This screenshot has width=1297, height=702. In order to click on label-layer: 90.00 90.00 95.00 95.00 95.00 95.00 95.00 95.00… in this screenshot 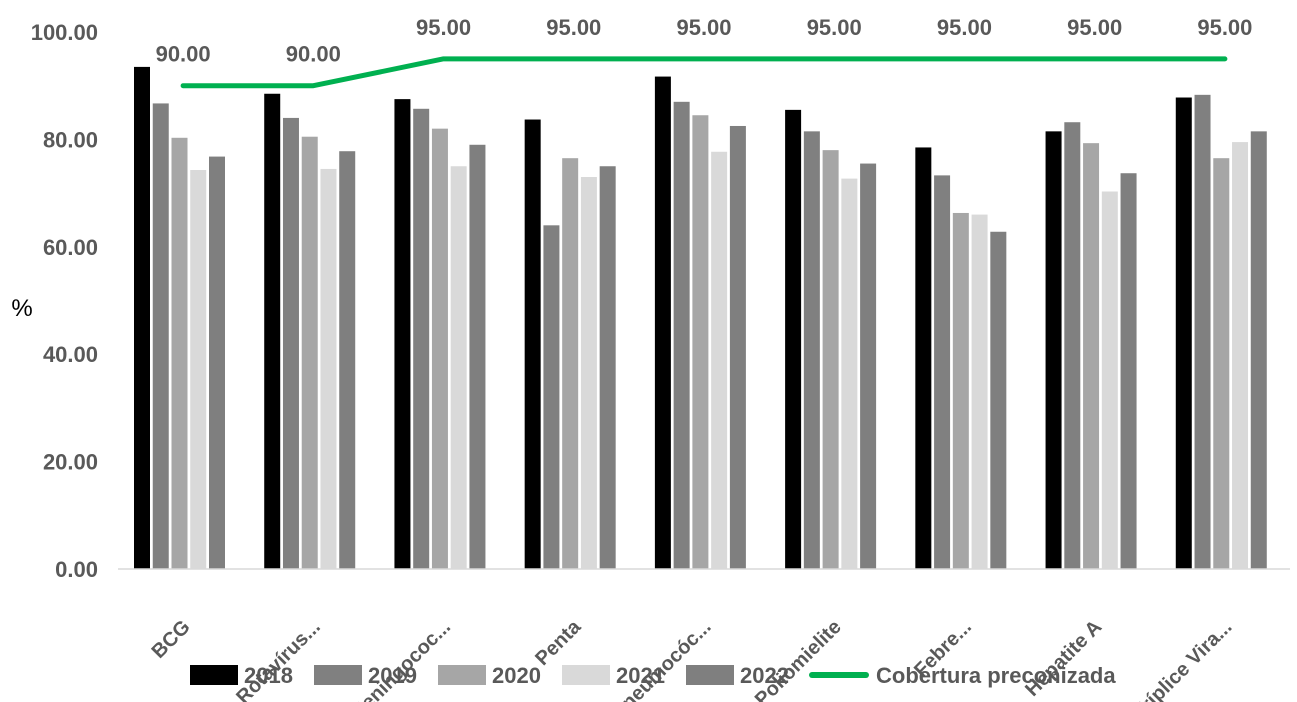, I will do `click(704, 41)`.